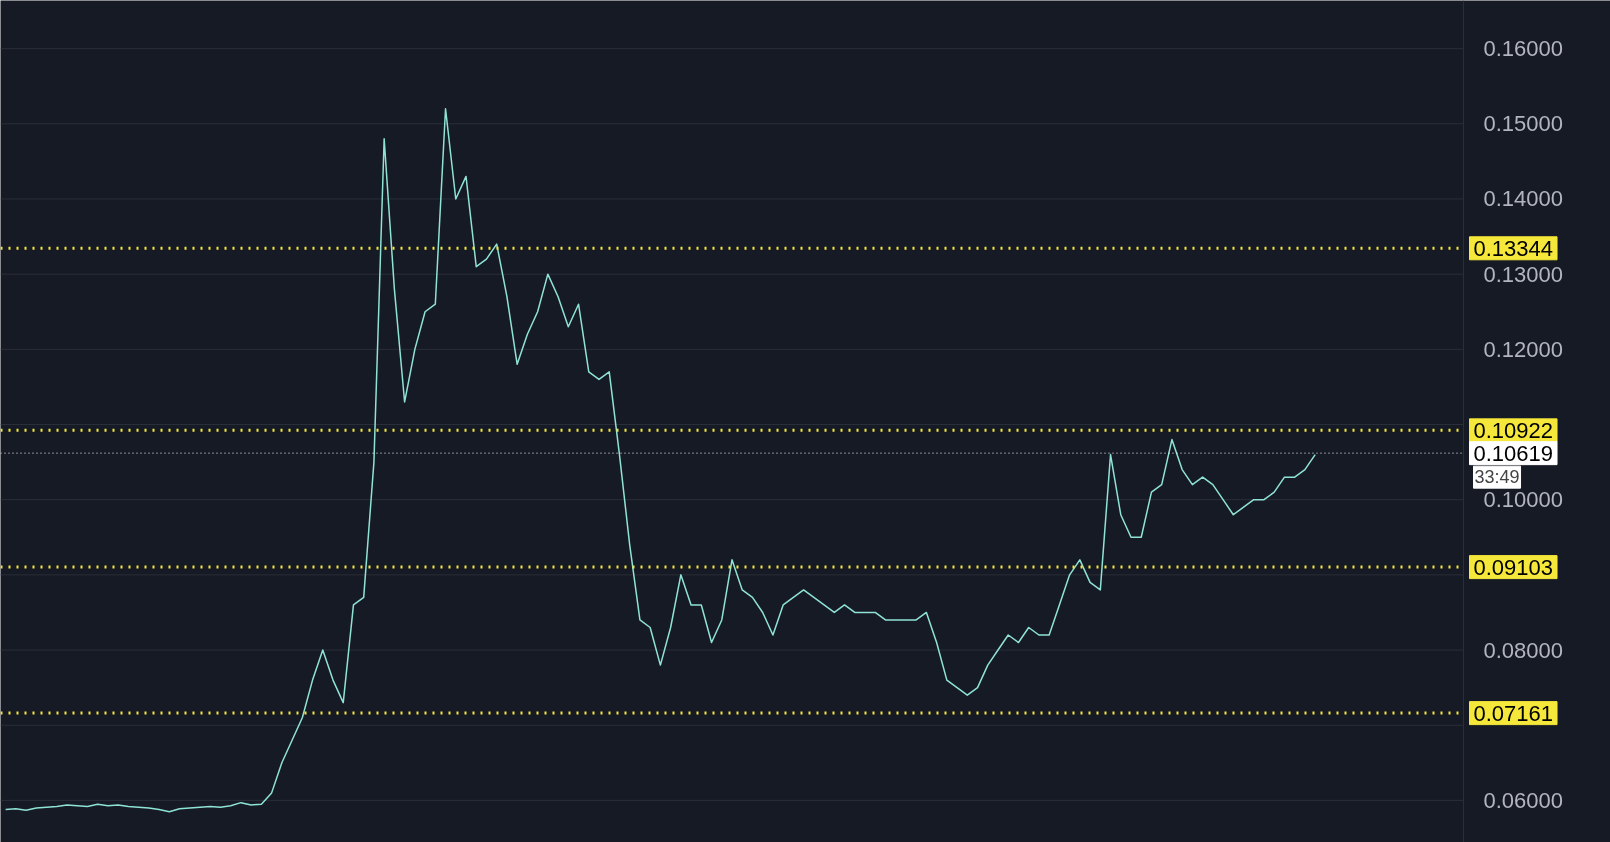 The height and width of the screenshot is (842, 1610). I want to click on ref-line-label: 0.07161, so click(1513, 713).